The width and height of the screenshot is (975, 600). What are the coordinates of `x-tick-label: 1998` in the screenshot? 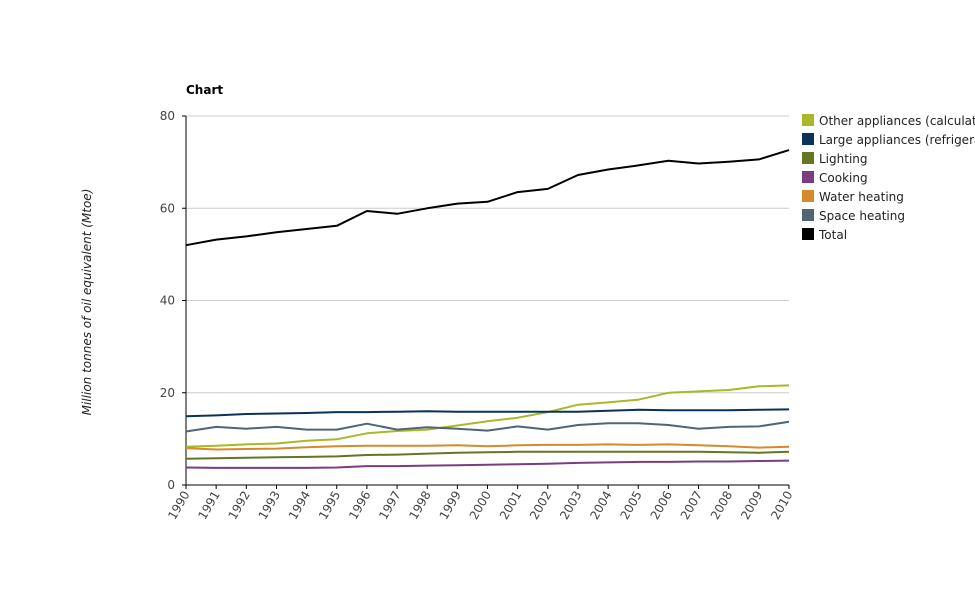 It's located at (419, 505).